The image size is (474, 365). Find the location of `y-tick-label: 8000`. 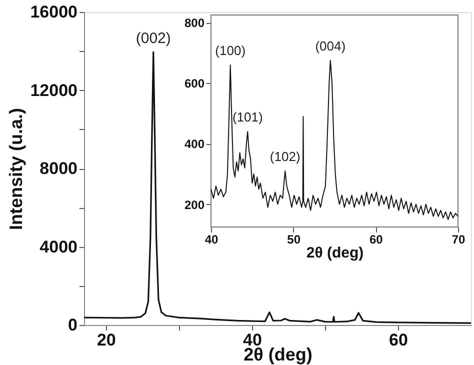

y-tick-label: 8000 is located at coordinates (59, 168).